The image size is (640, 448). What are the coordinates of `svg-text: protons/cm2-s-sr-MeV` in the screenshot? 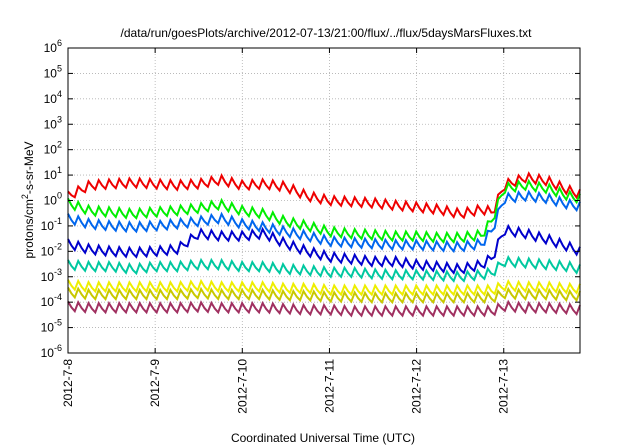 It's located at (28, 199).